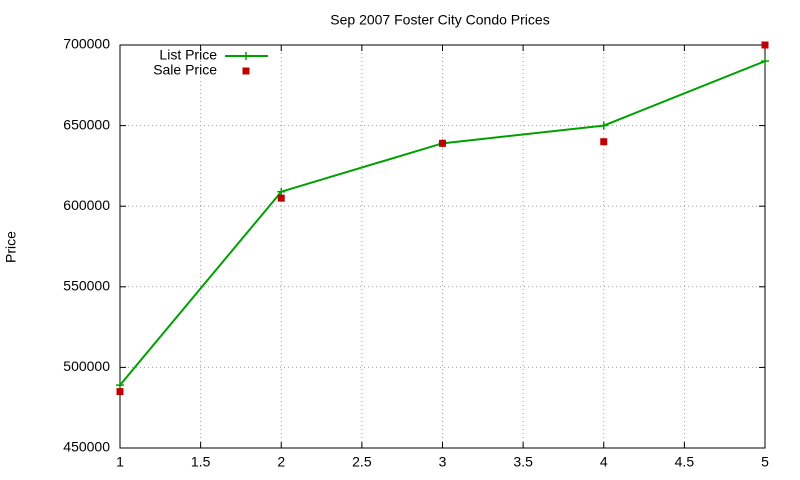  Describe the element at coordinates (185, 70) in the screenshot. I see `legend-label: Sale Price` at that location.